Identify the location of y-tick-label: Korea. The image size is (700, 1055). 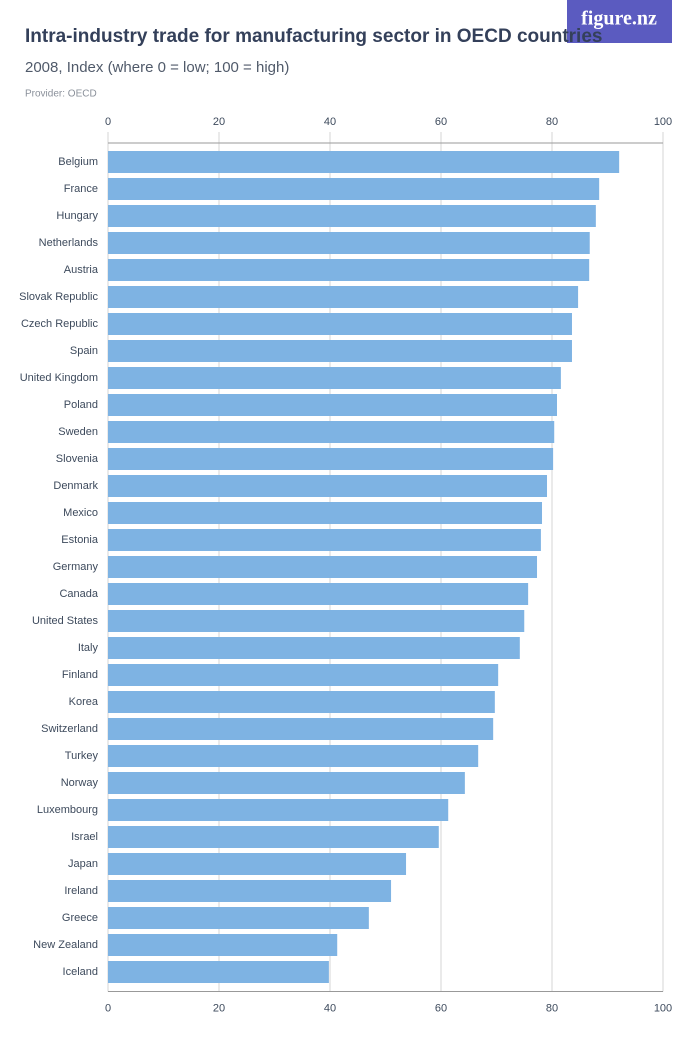
(84, 702).